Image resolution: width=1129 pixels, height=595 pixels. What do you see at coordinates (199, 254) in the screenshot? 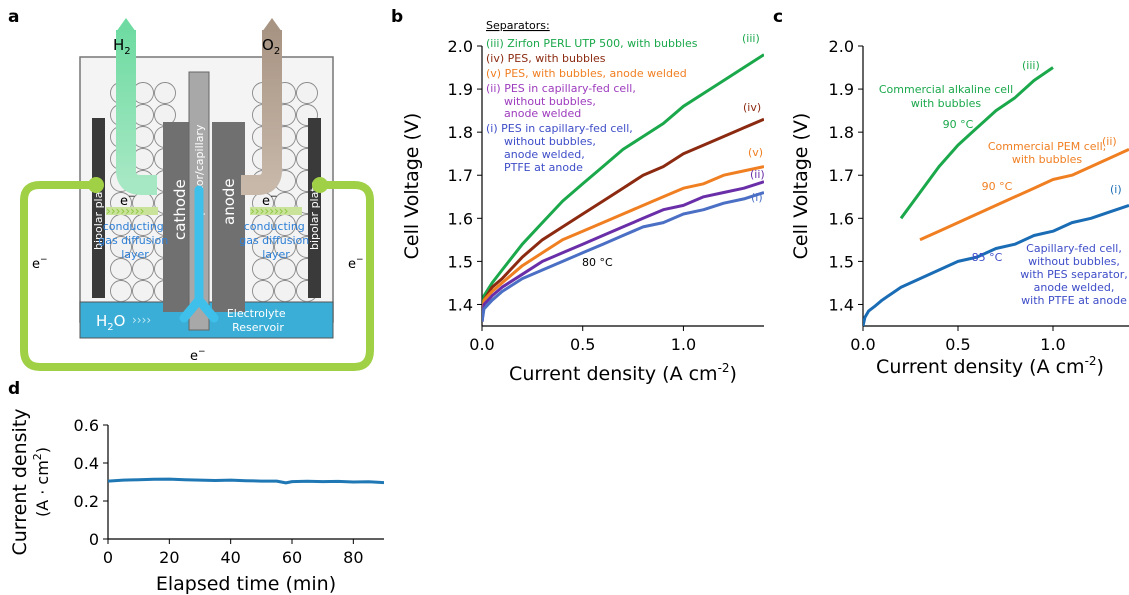
I see `capillary-channel` at bounding box center [199, 254].